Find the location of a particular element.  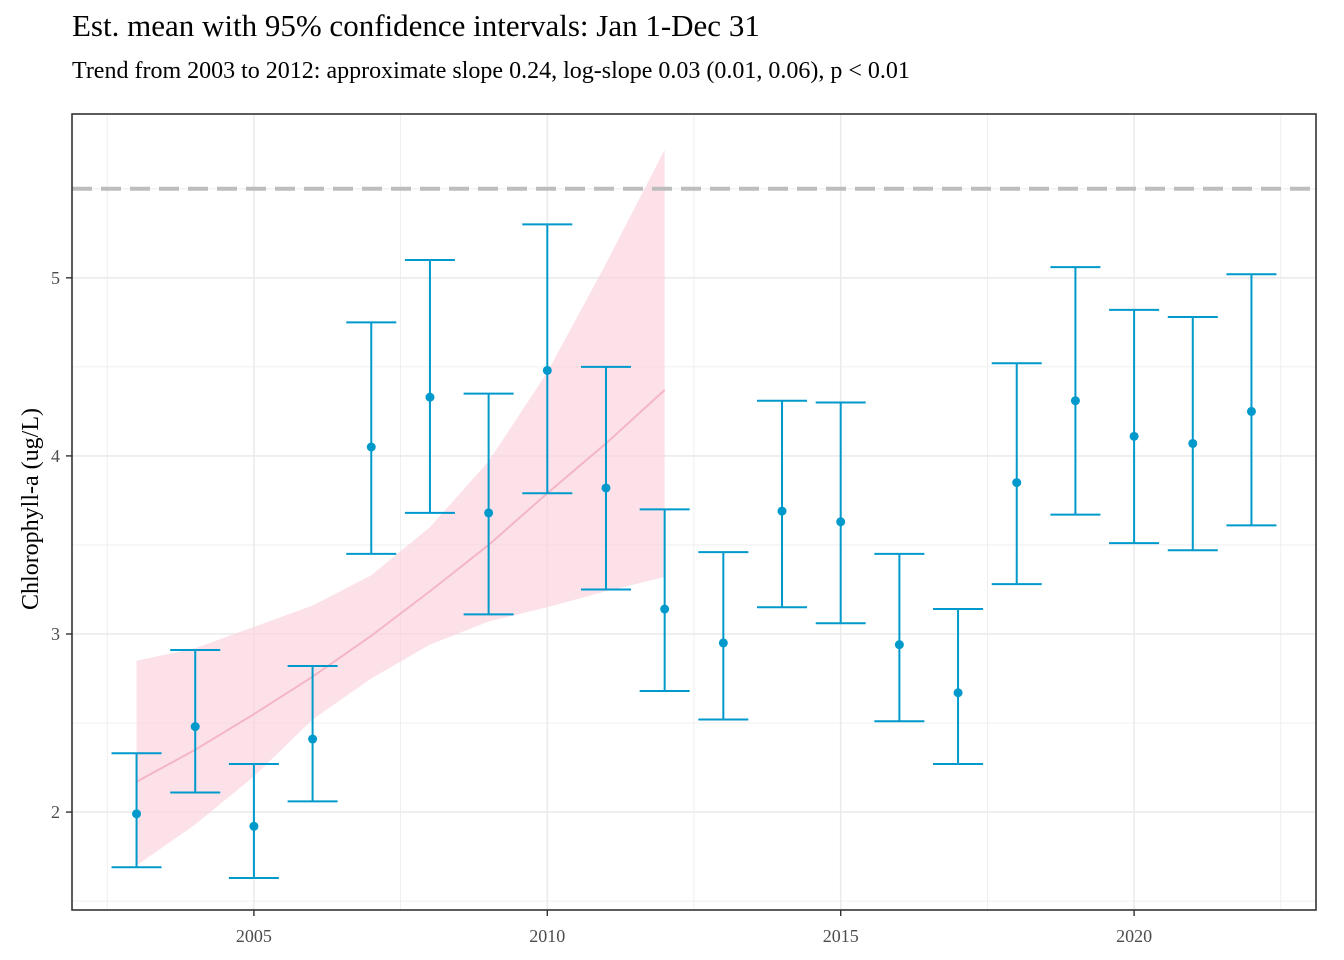

error-bar-2004 is located at coordinates (195, 721).